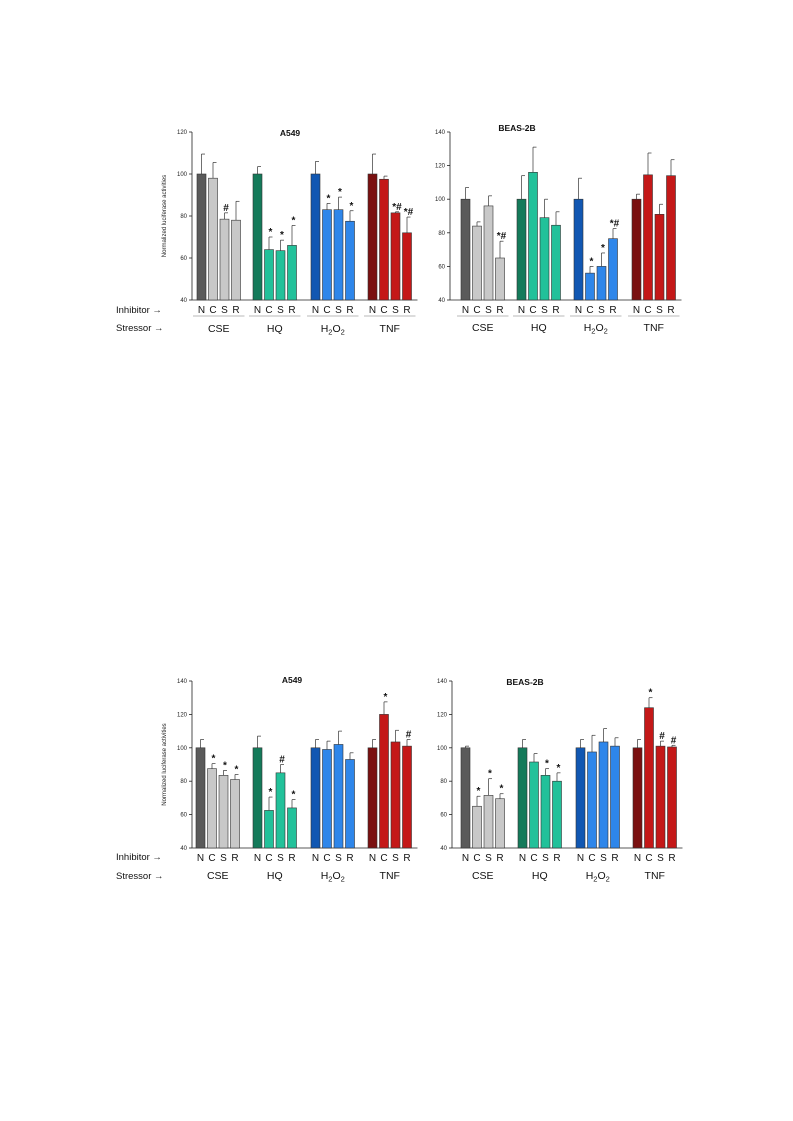  Describe the element at coordinates (516, 128) in the screenshot. I see `chart-title: BEAS-2B` at that location.